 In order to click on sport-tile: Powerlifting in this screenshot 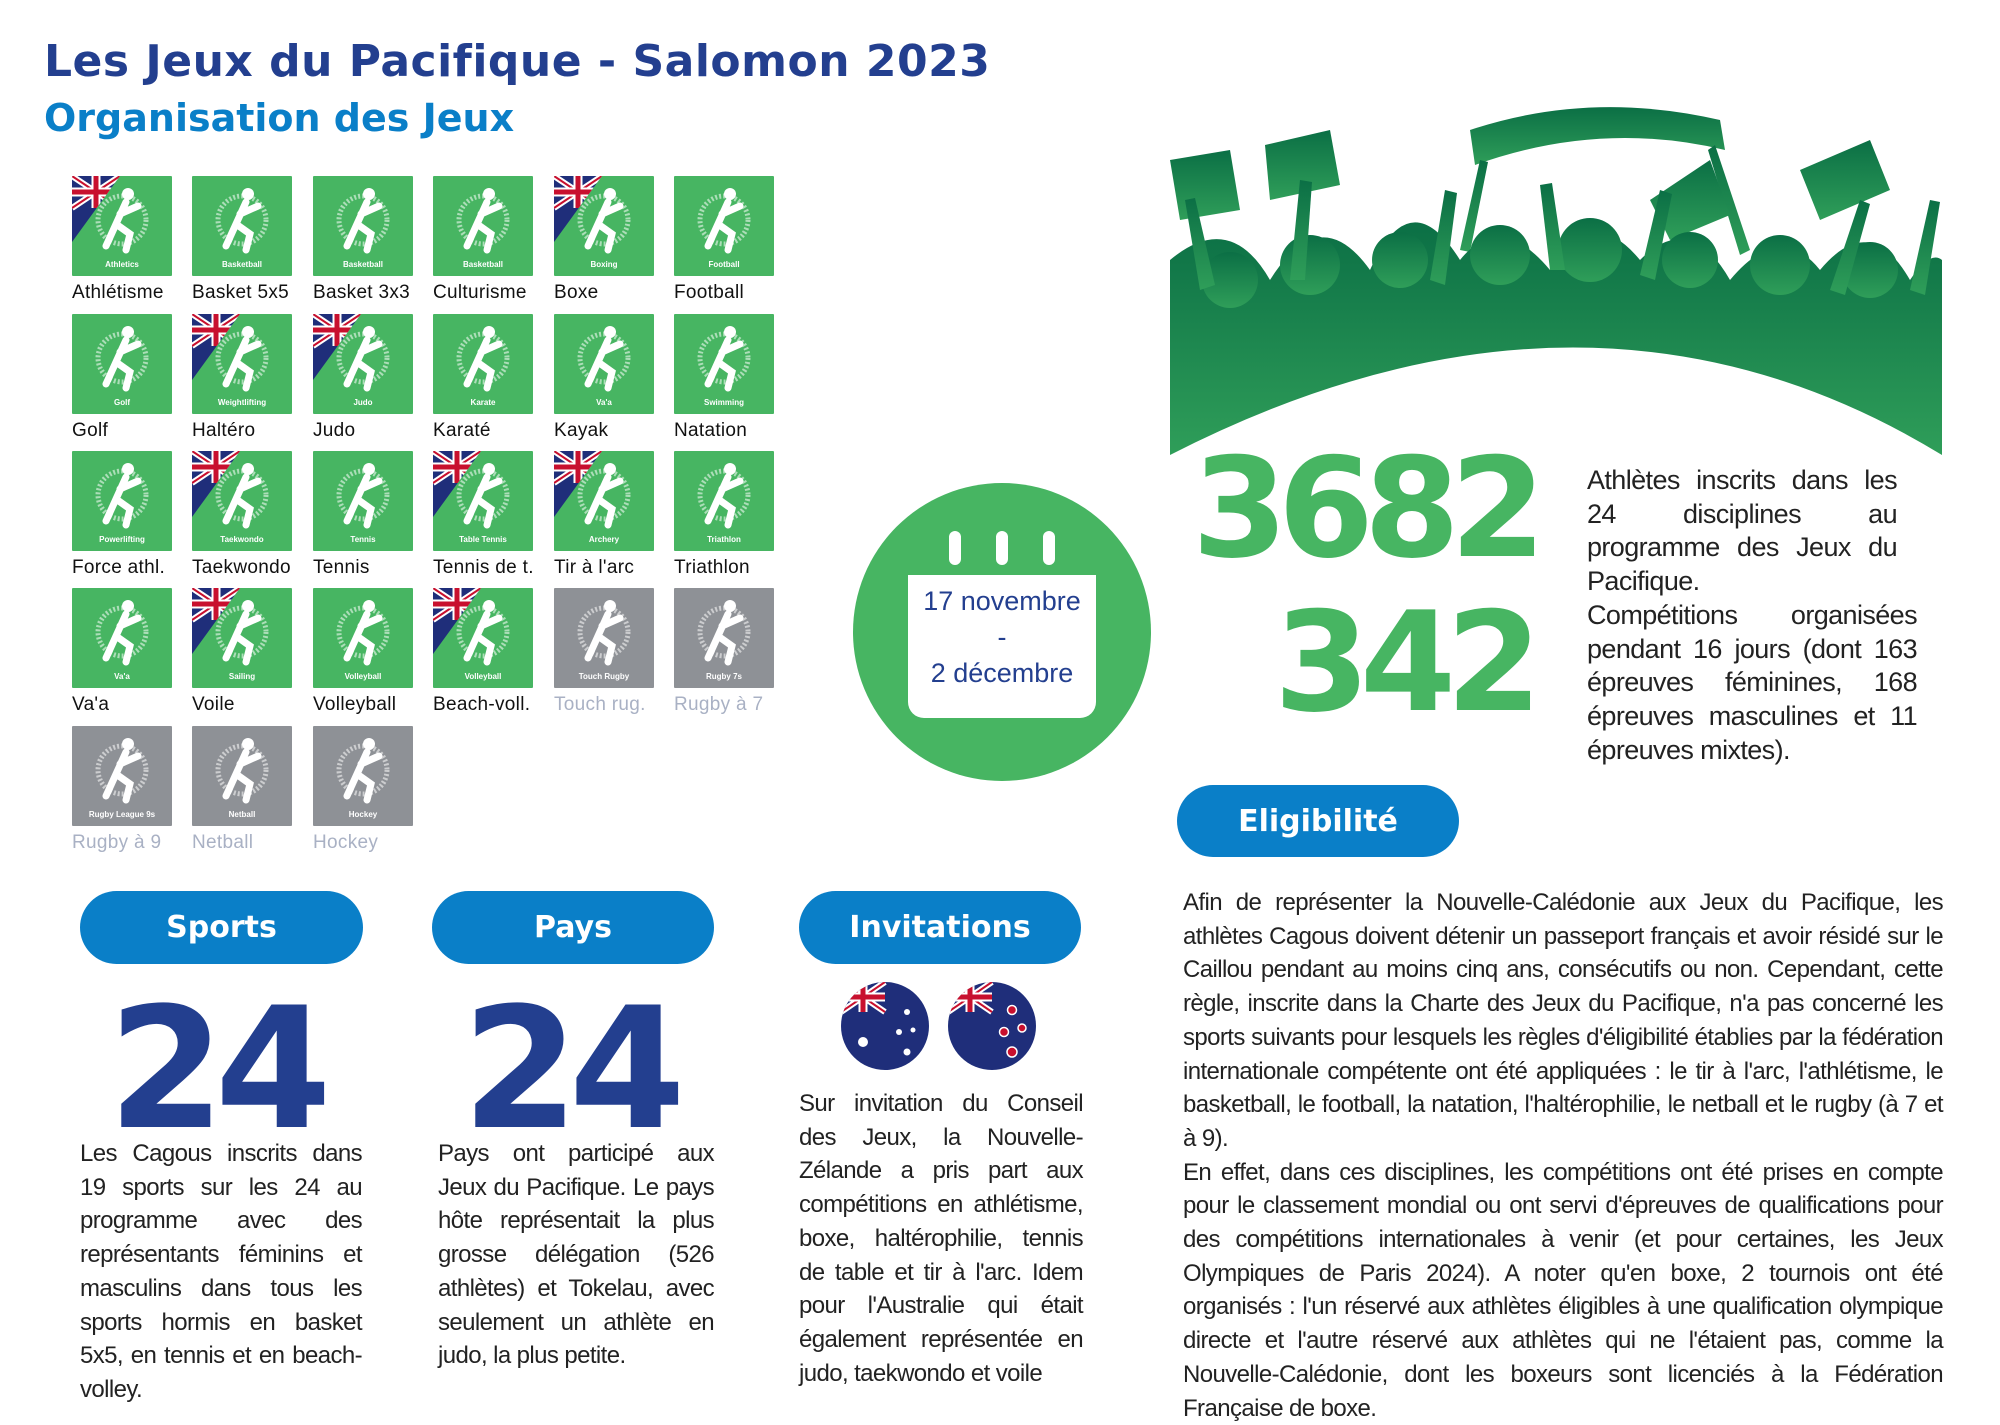, I will do `click(122, 501)`.